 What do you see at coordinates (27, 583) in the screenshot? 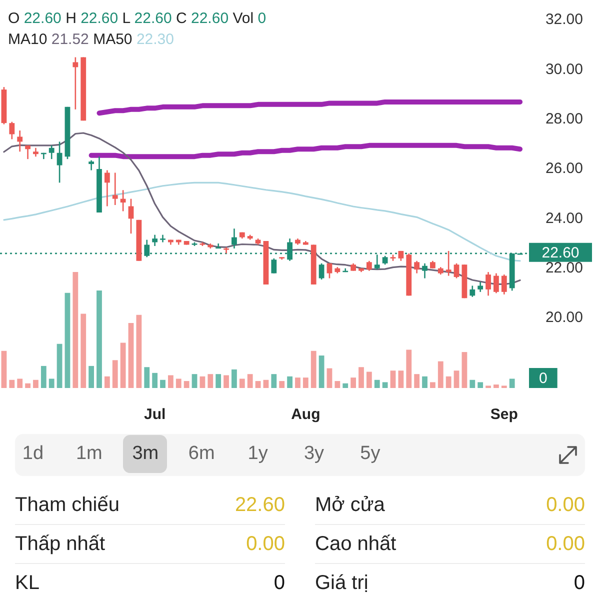
I see `text: KL` at bounding box center [27, 583].